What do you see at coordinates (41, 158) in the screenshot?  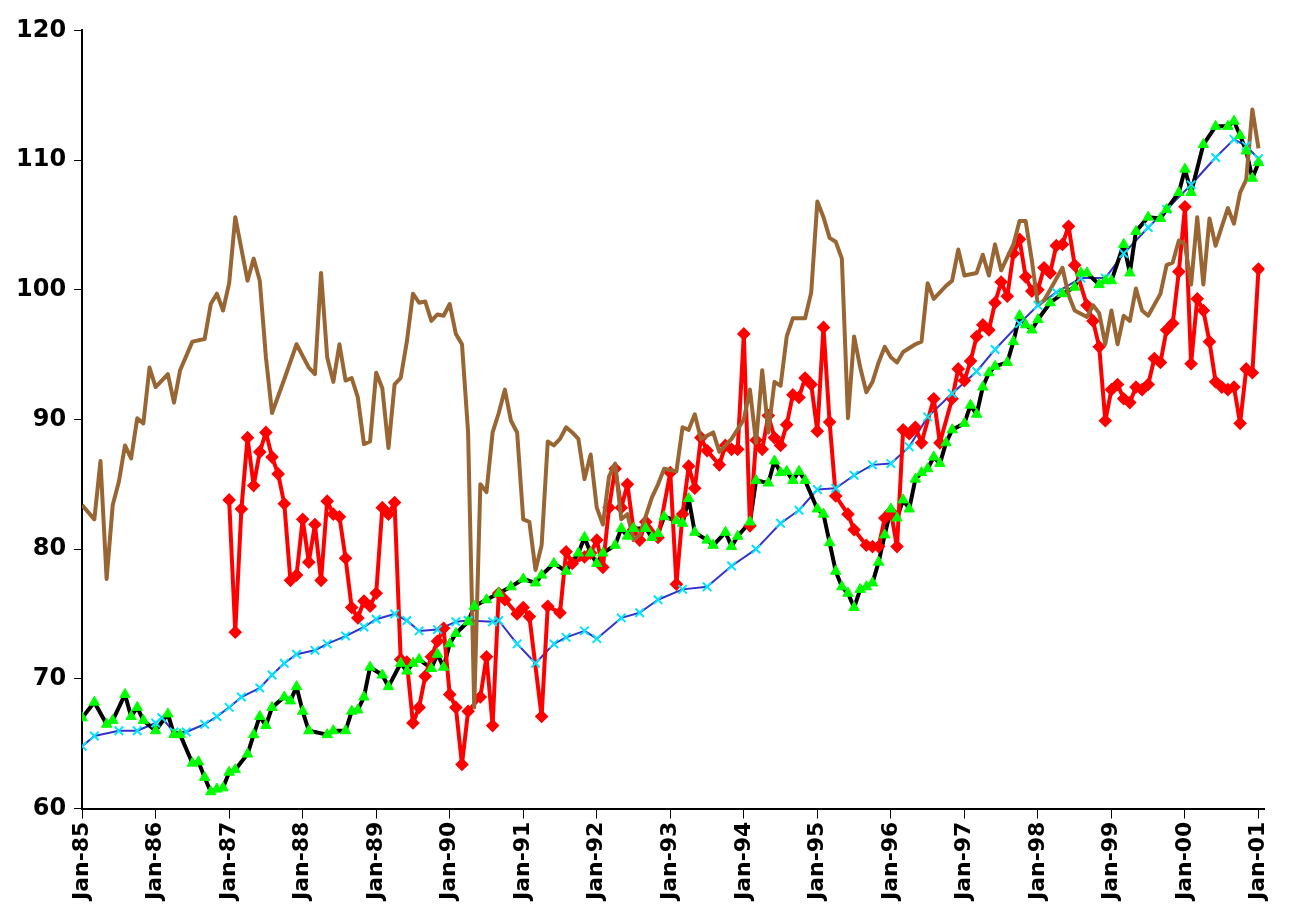 I see `y-tick-label: 110` at bounding box center [41, 158].